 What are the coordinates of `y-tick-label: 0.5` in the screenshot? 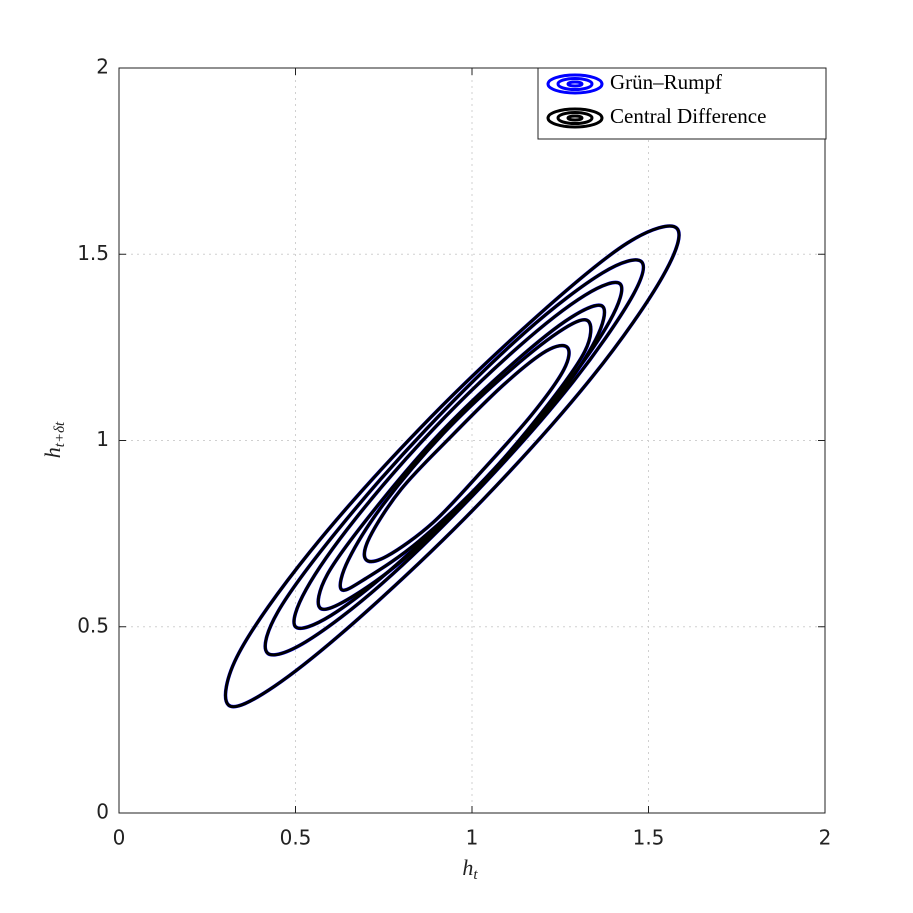 It's located at (93, 625).